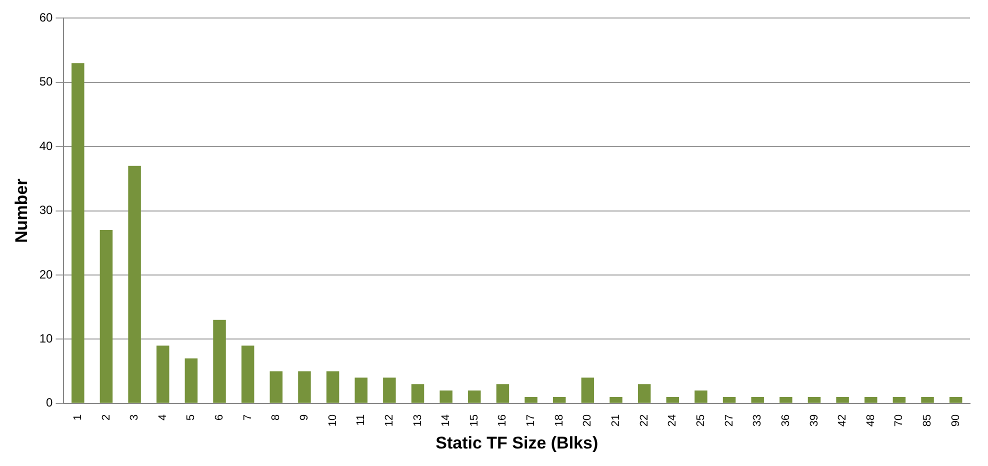 This screenshot has height=466, width=988. Describe the element at coordinates (332, 420) in the screenshot. I see `x-tick-label: 10` at that location.